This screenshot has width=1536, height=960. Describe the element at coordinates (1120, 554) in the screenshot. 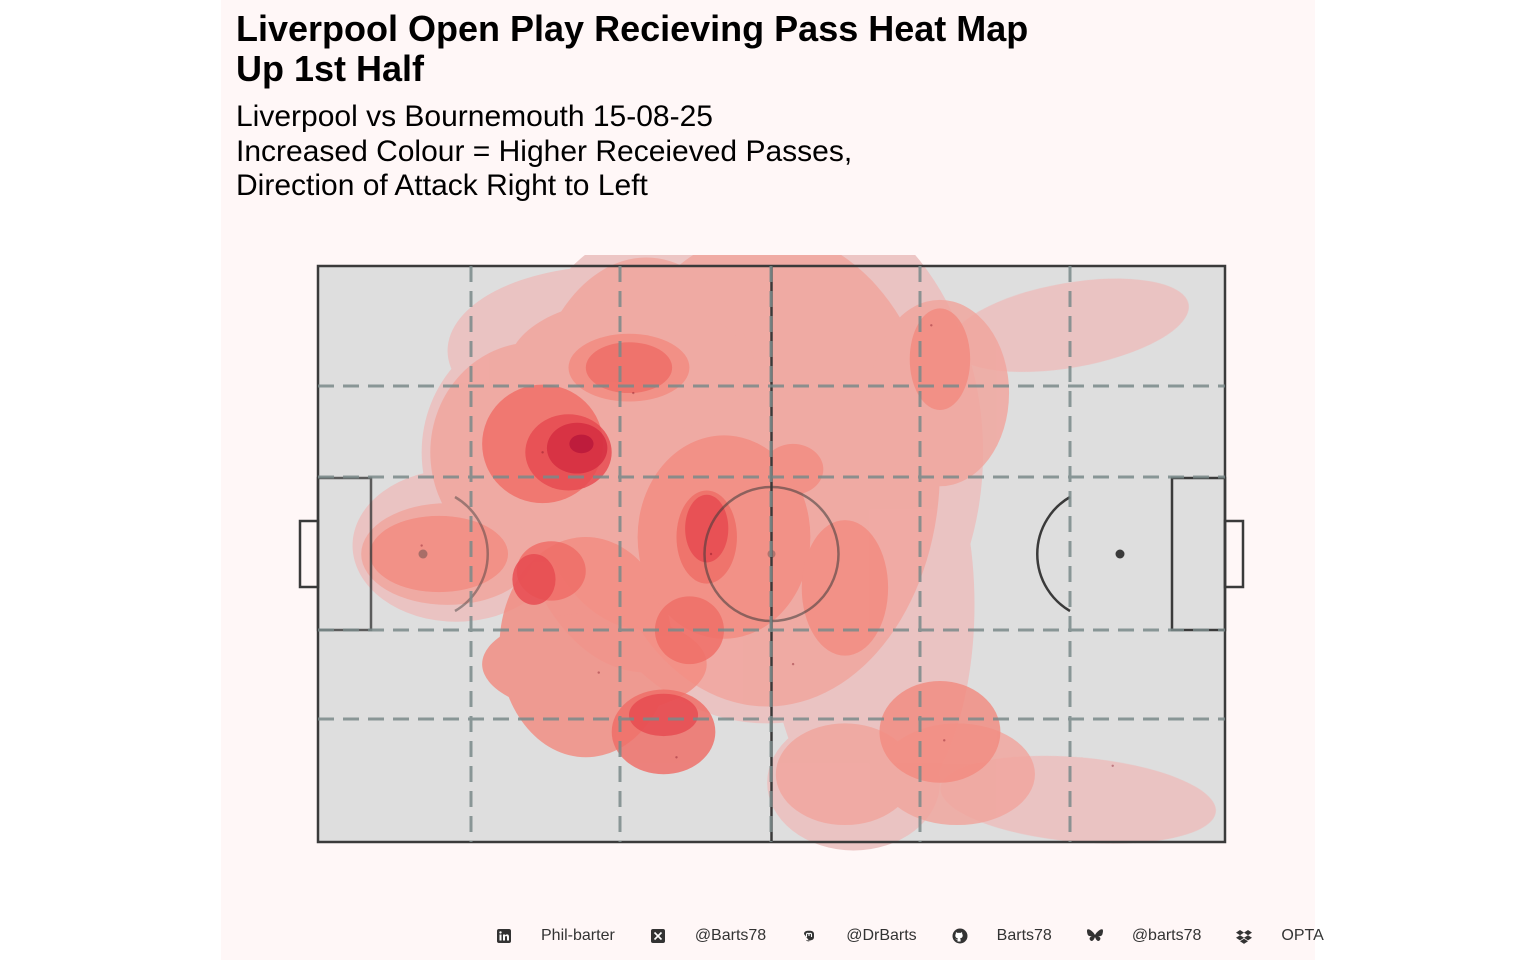

I see `right-penalty-spot` at that location.